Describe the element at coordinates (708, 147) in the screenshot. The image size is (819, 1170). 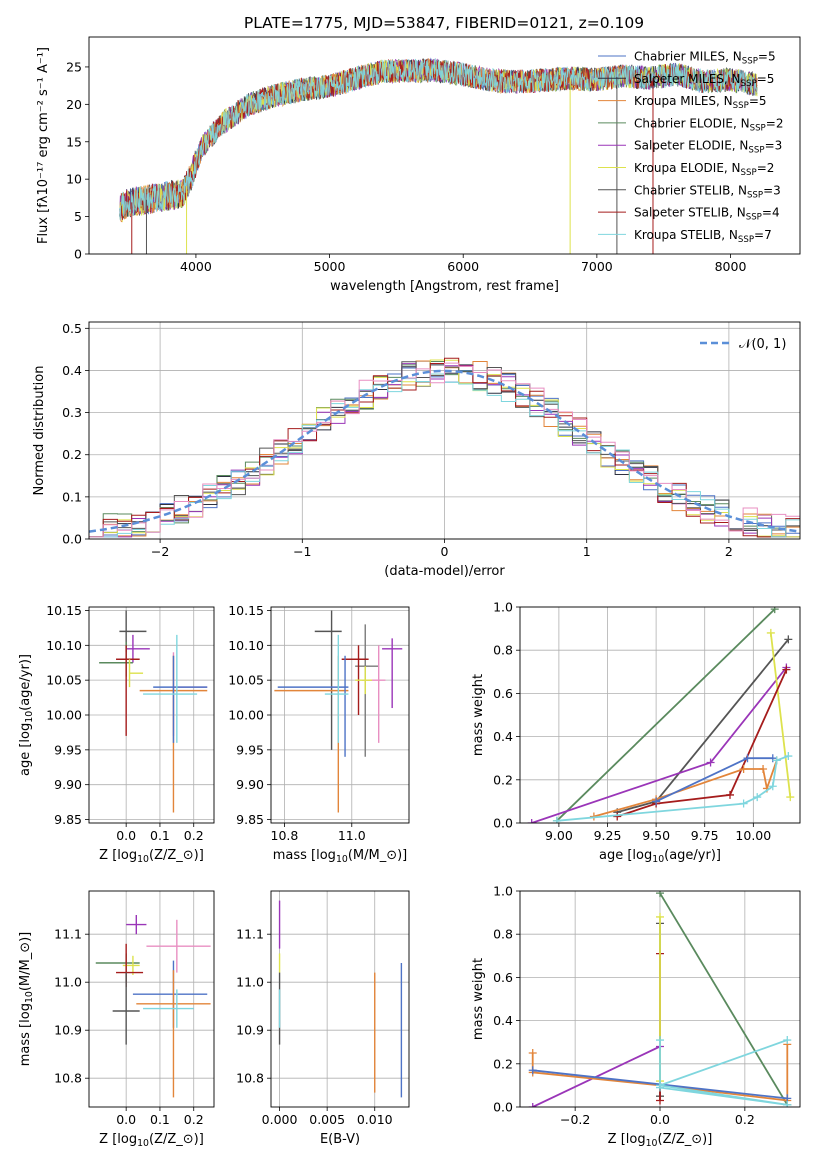
I see `legend-label: Salpeter ELODIE, NSSP=3` at that location.